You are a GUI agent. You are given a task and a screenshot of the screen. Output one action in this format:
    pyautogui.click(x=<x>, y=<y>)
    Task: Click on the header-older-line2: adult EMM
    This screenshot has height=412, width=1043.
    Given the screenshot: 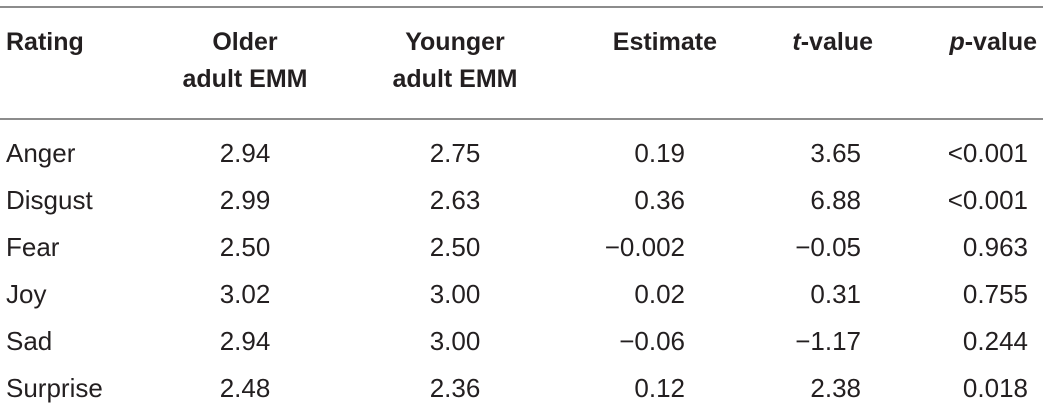 What is the action you would take?
    pyautogui.click(x=245, y=79)
    